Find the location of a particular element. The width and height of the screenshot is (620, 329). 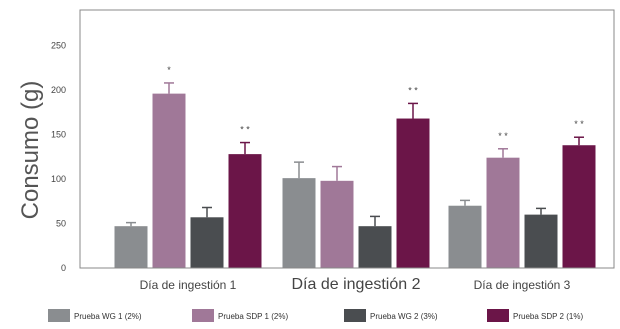

y-tick-label: 200 is located at coordinates (58, 90).